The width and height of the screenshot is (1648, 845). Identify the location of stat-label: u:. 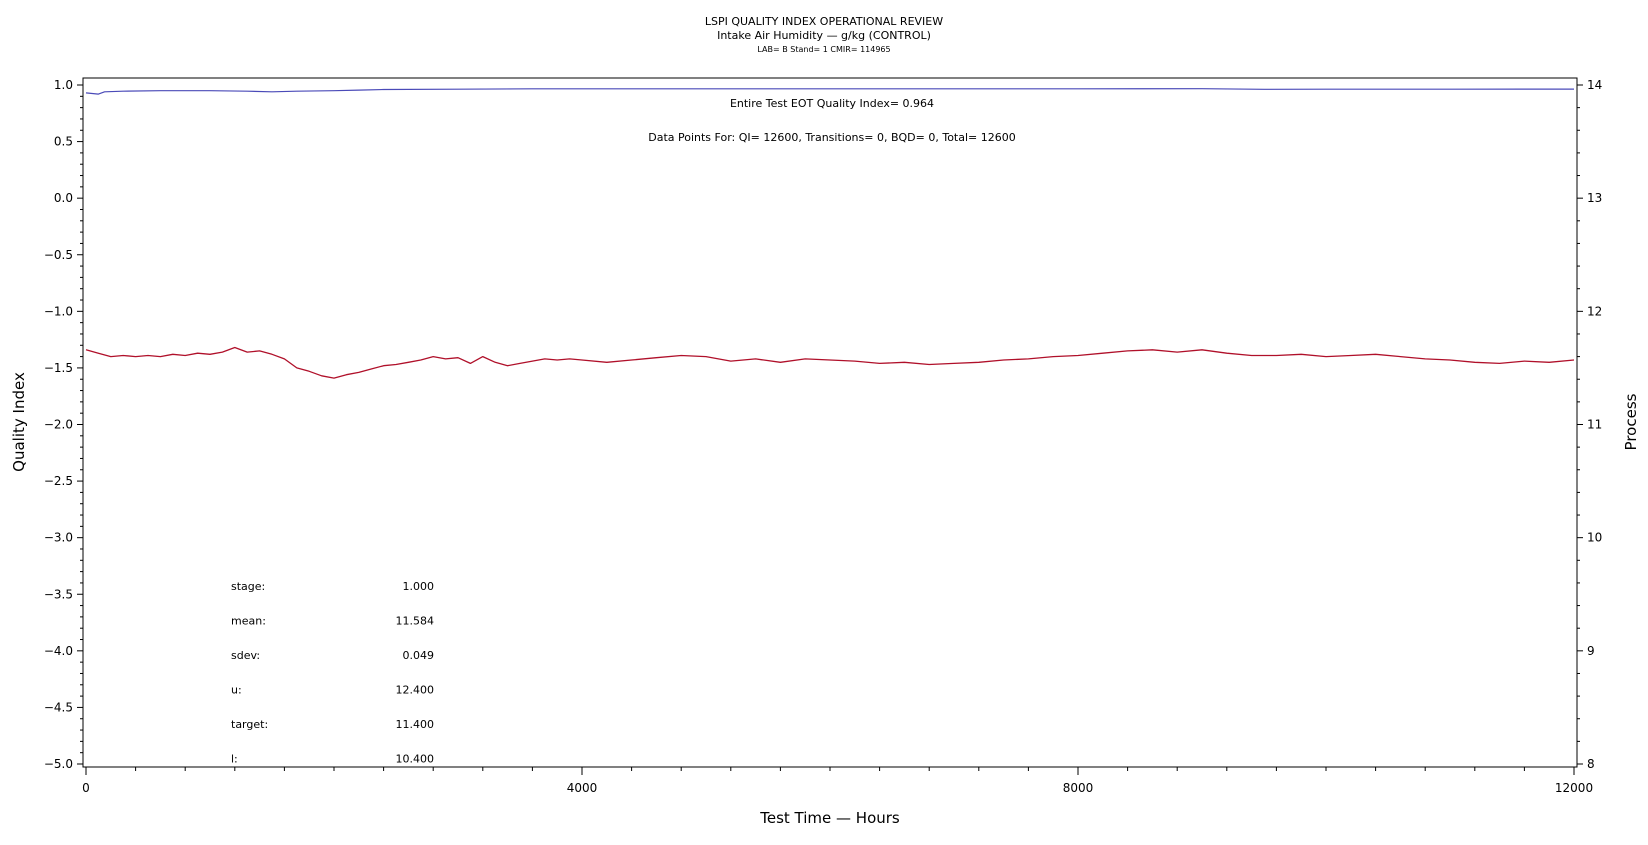
(236, 690).